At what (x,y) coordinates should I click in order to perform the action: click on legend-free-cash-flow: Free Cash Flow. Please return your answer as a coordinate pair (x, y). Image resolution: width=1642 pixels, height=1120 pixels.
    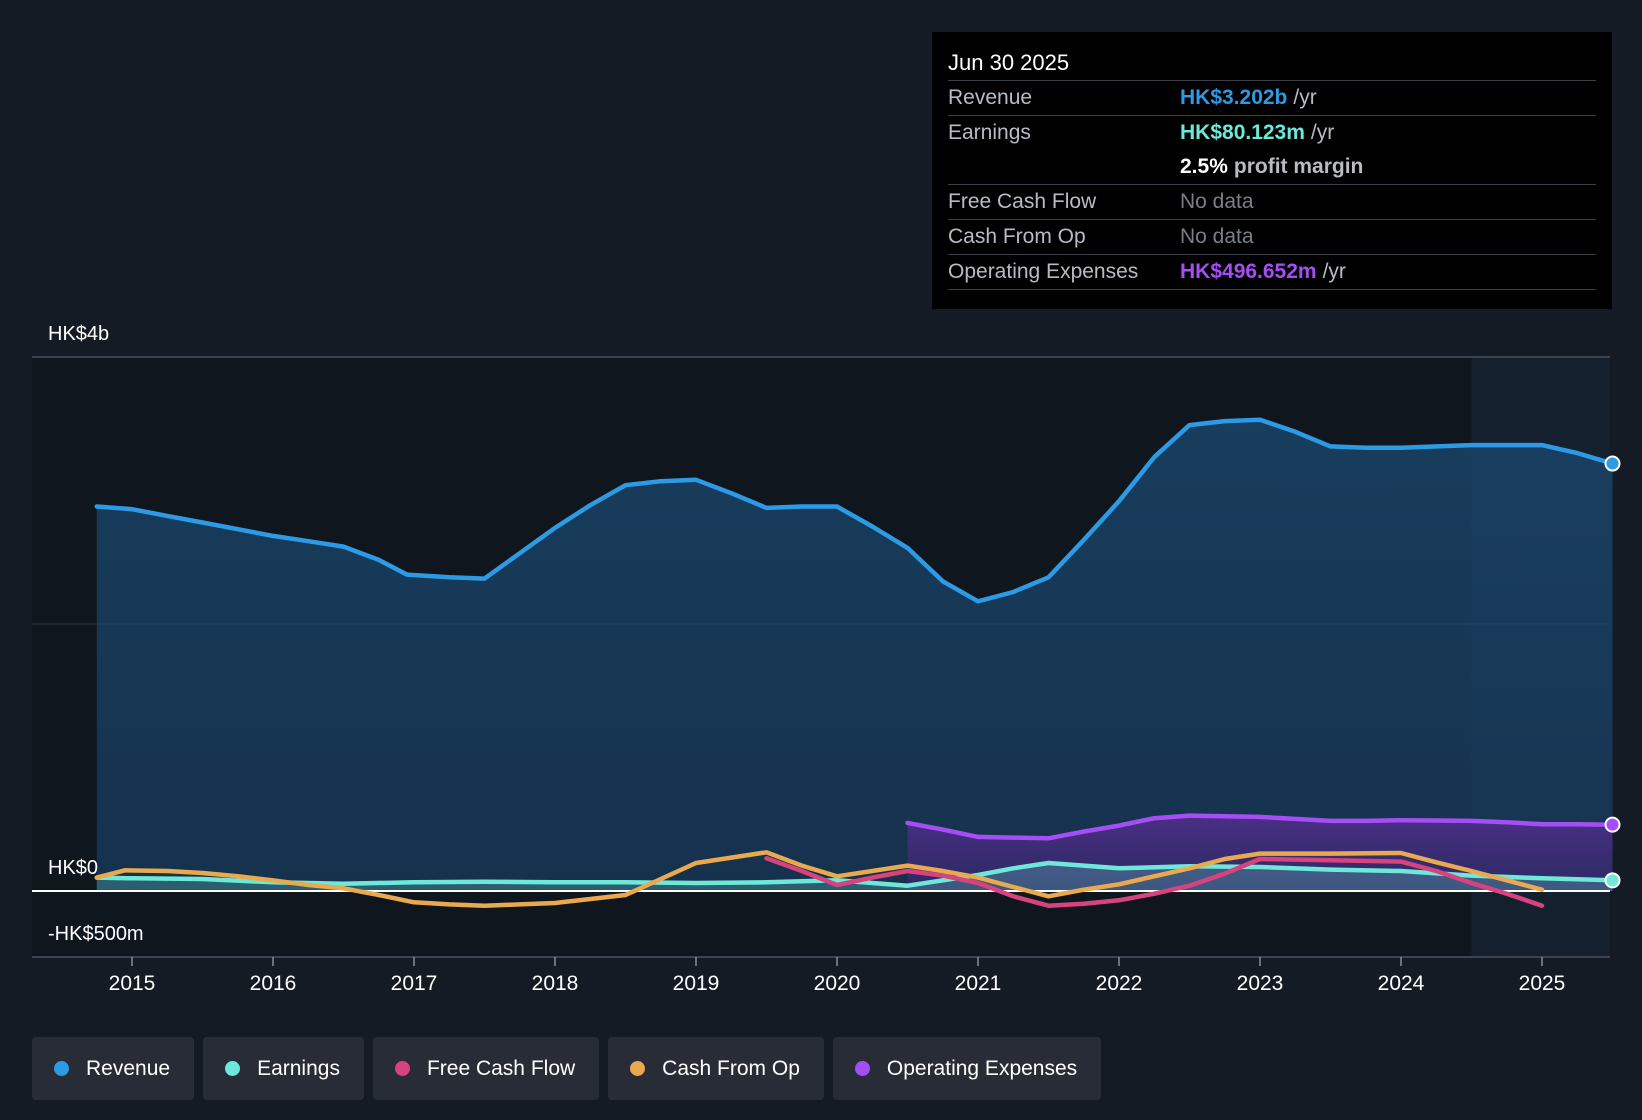
    Looking at the image, I should click on (486, 1068).